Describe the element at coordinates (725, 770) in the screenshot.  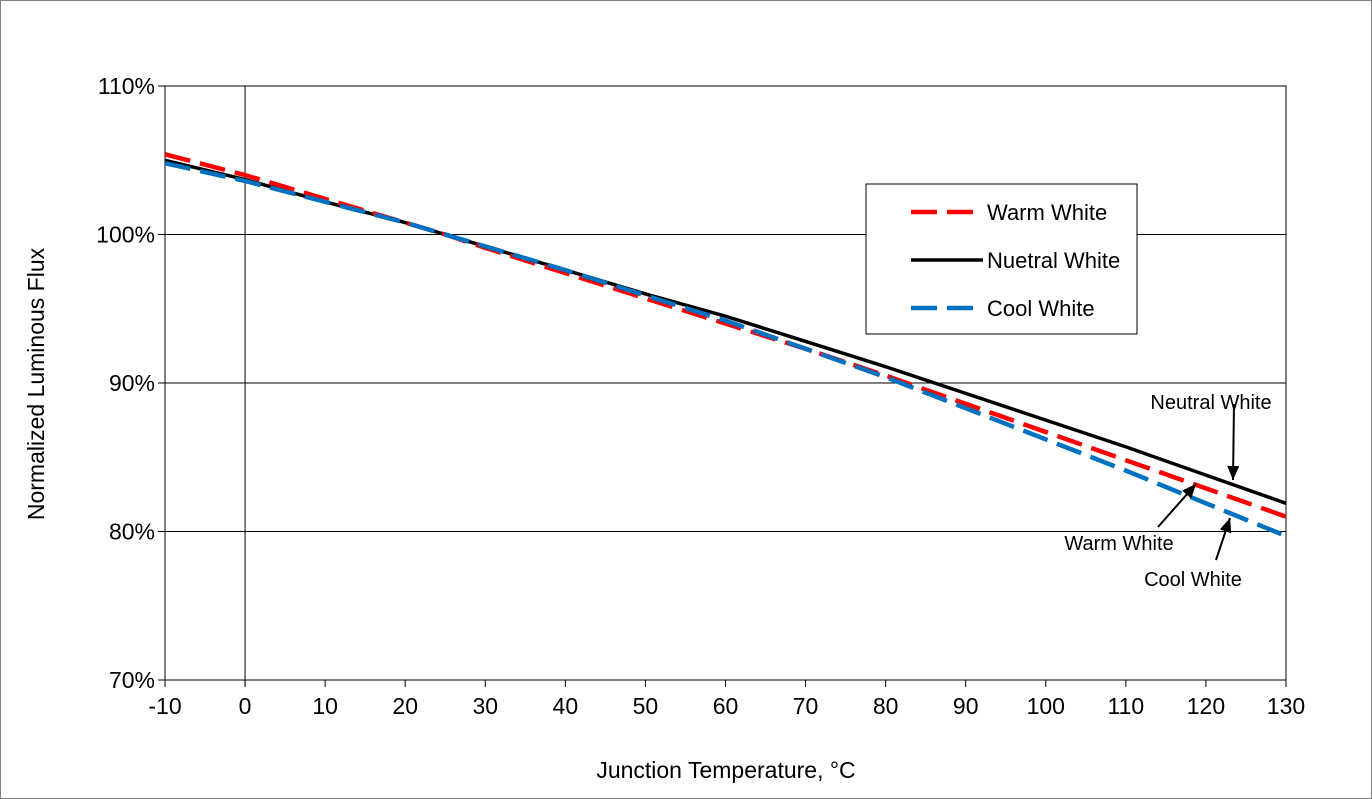
I see `x-axis-title: Junction Temperature, °C` at that location.